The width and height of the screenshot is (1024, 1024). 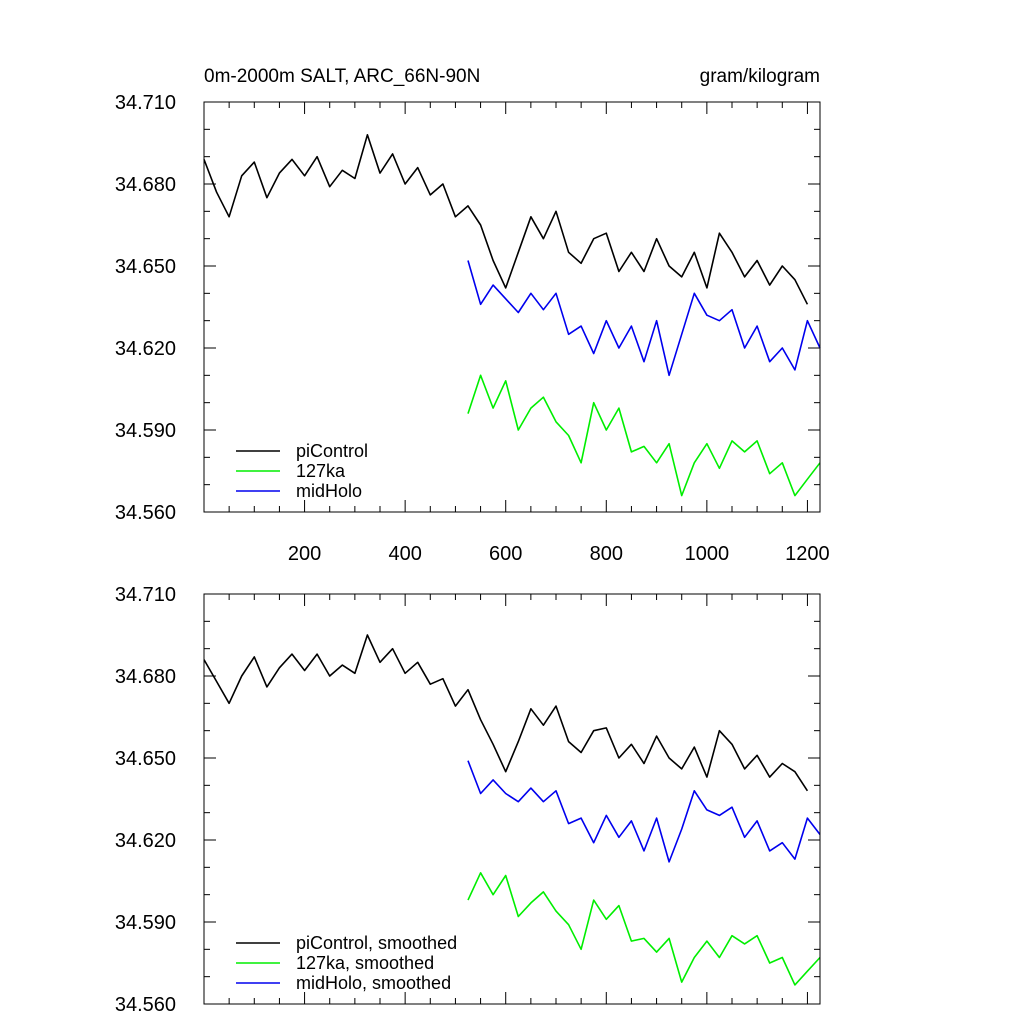 I want to click on legend-label: midHolo, smoothed, so click(x=373, y=983).